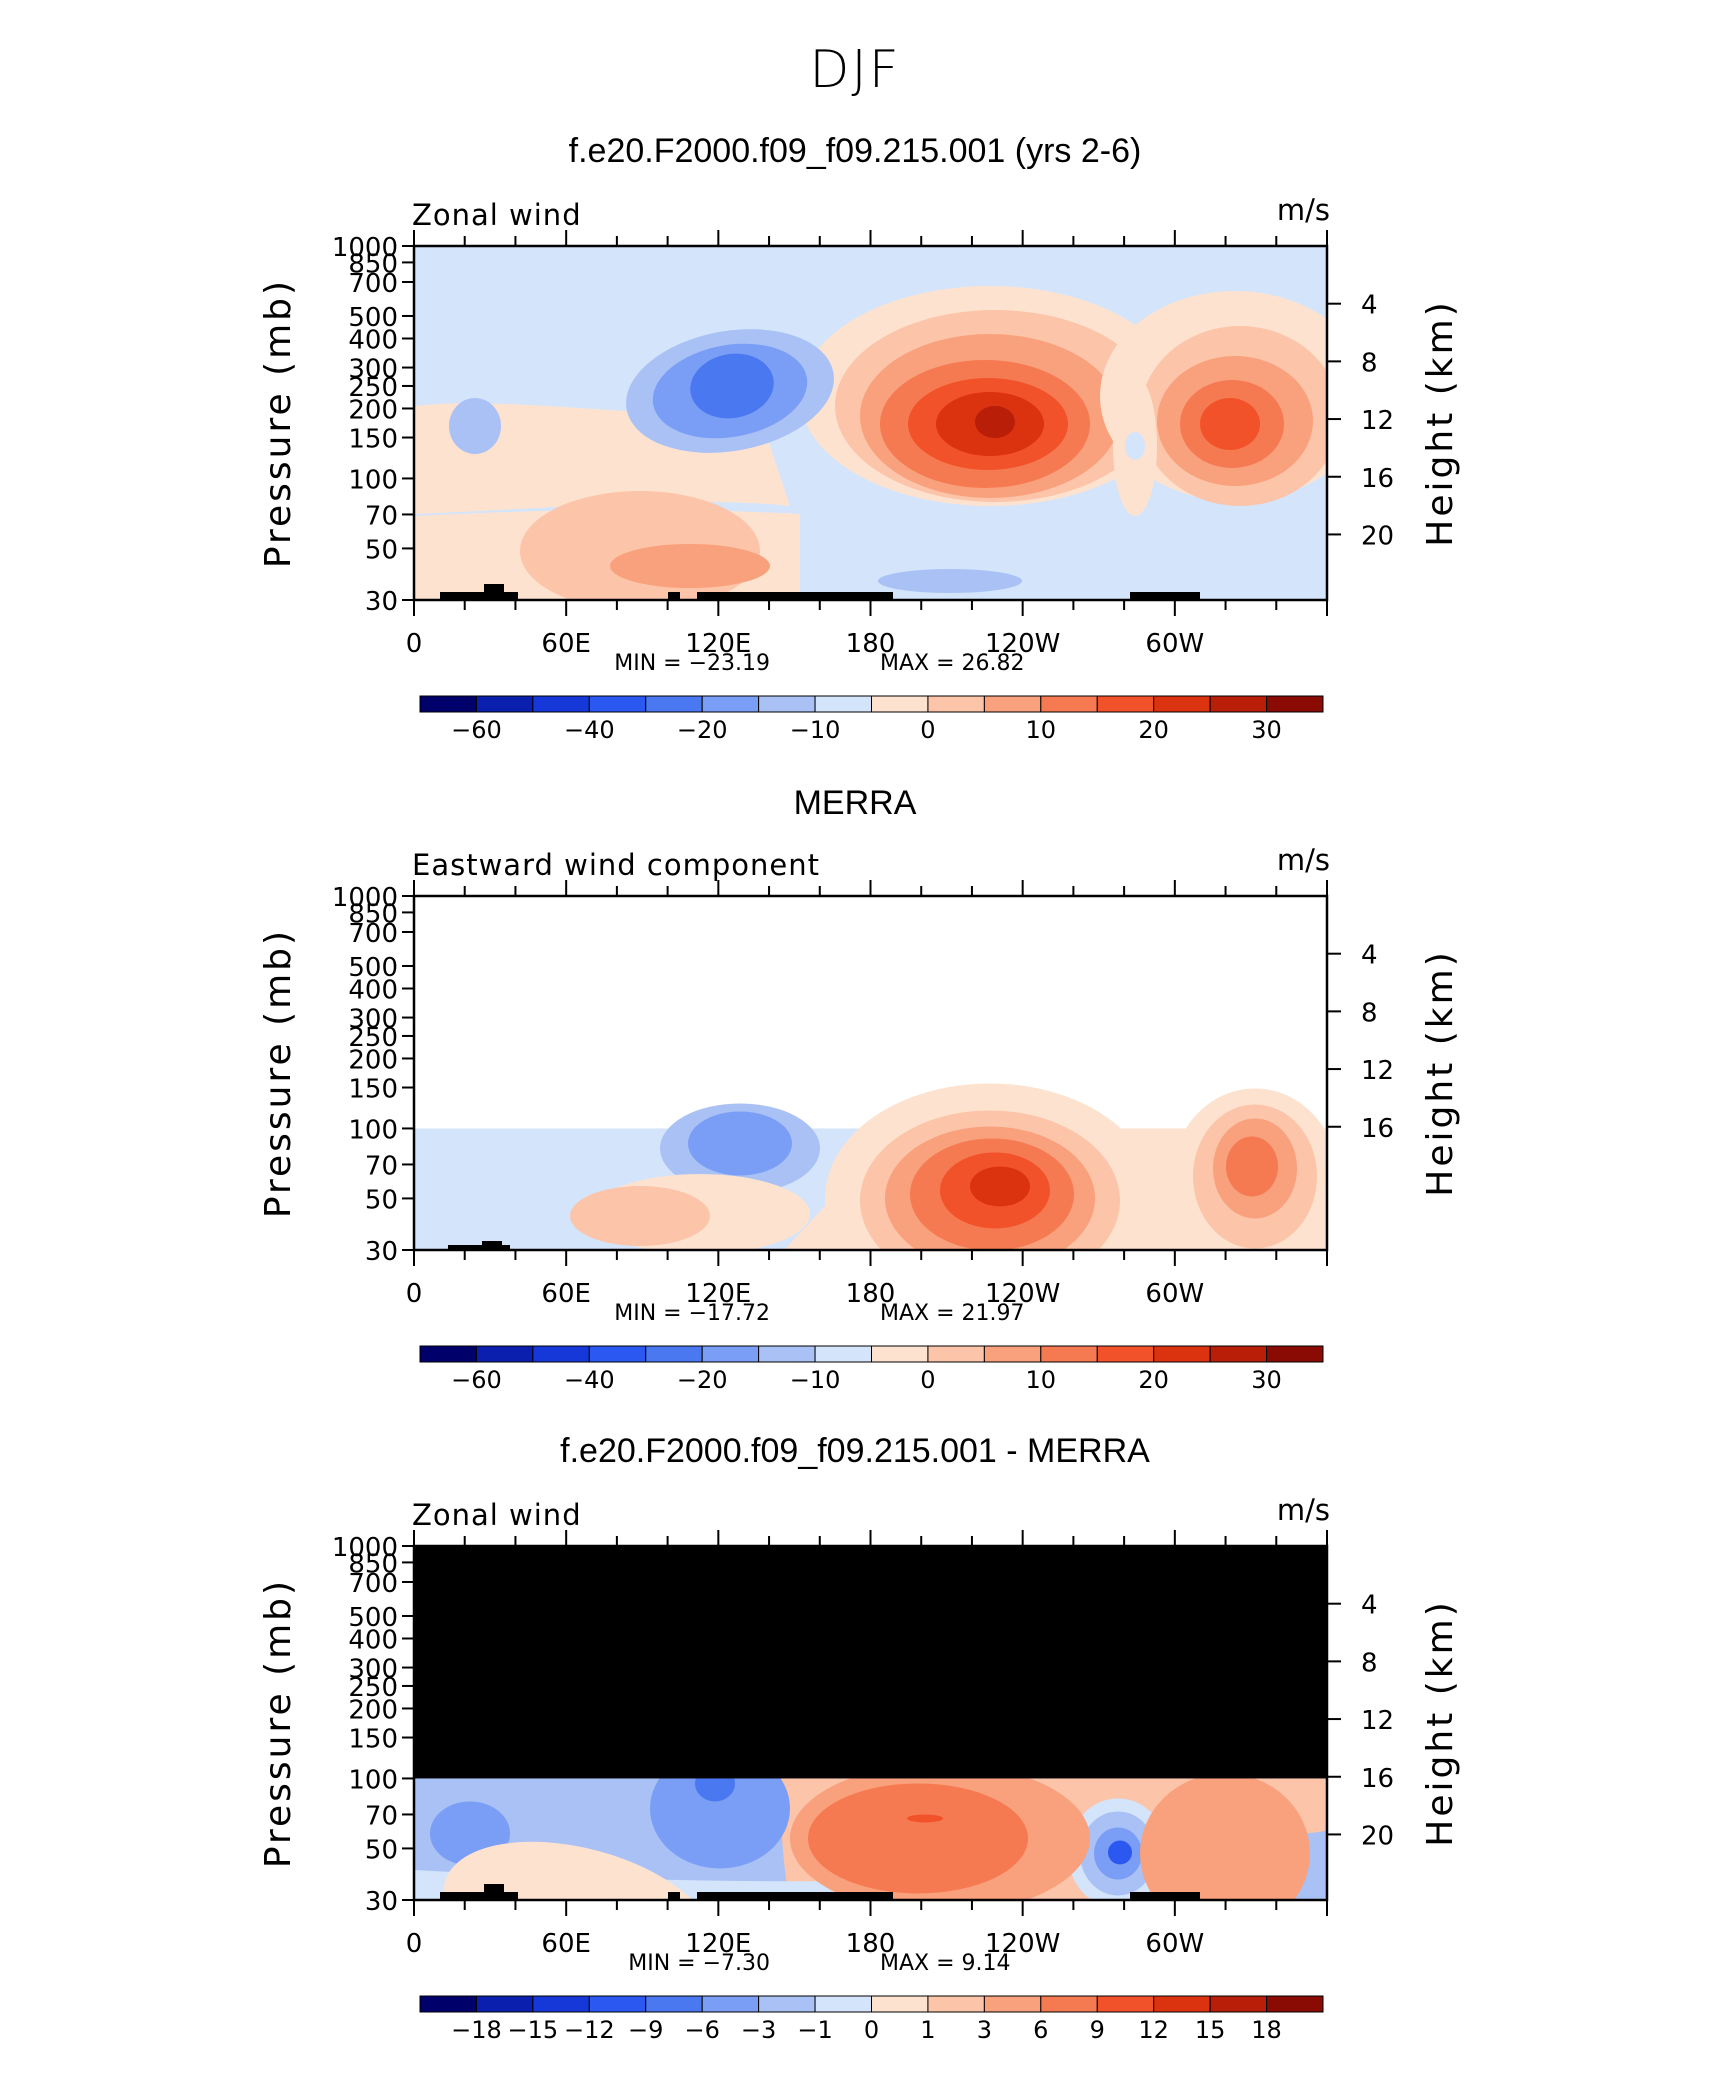 Image resolution: width=1710 pixels, height=2080 pixels. I want to click on panel-title: f.e20.F2000.f09_f09.215.001 (yrs 2-6), so click(855, 151).